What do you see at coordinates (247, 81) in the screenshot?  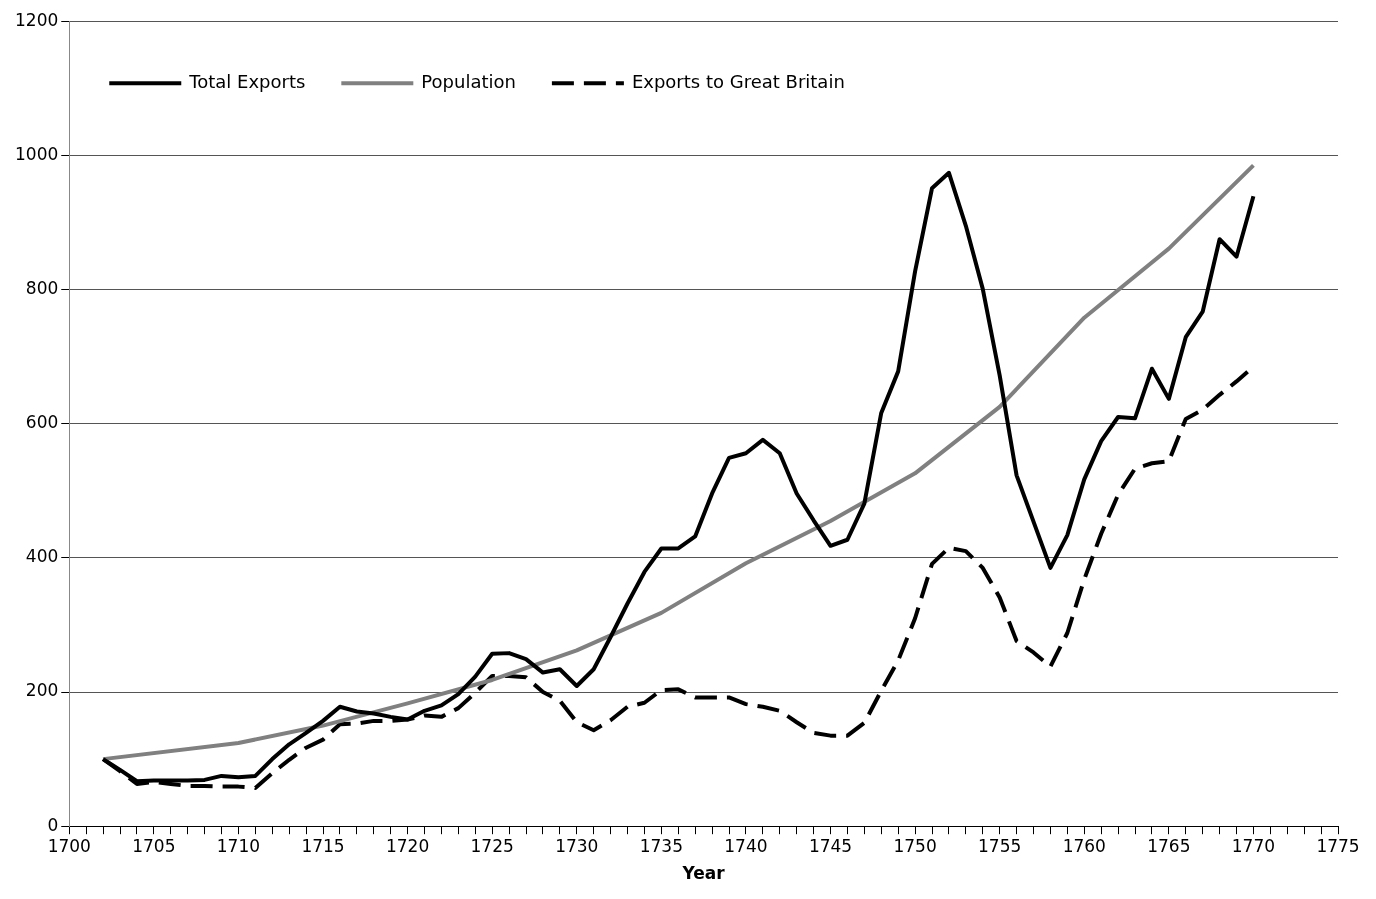 I see `legend-label: Total Exports` at bounding box center [247, 81].